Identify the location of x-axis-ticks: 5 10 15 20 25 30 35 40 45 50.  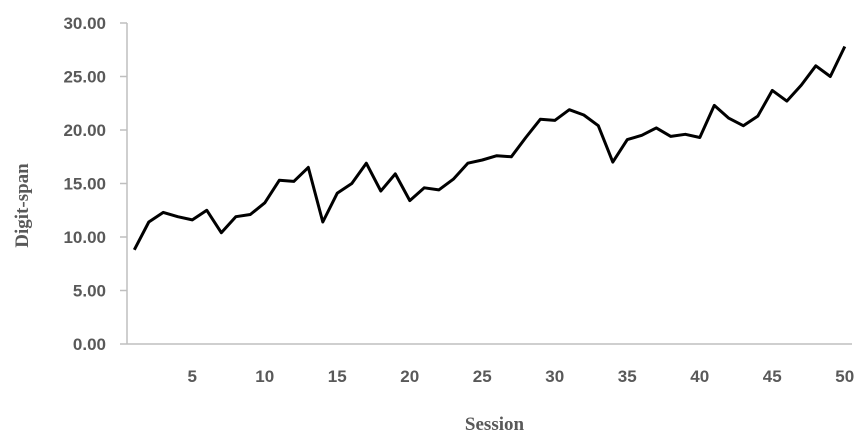
(521, 376).